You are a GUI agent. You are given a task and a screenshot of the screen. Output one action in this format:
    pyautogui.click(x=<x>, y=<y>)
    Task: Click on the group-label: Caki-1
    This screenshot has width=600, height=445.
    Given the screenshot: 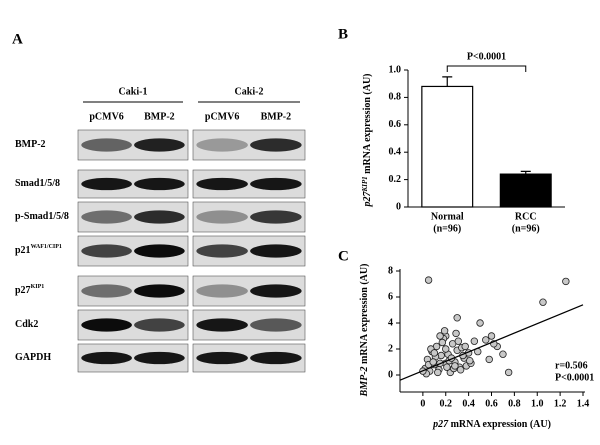 What is the action you would take?
    pyautogui.click(x=133, y=91)
    